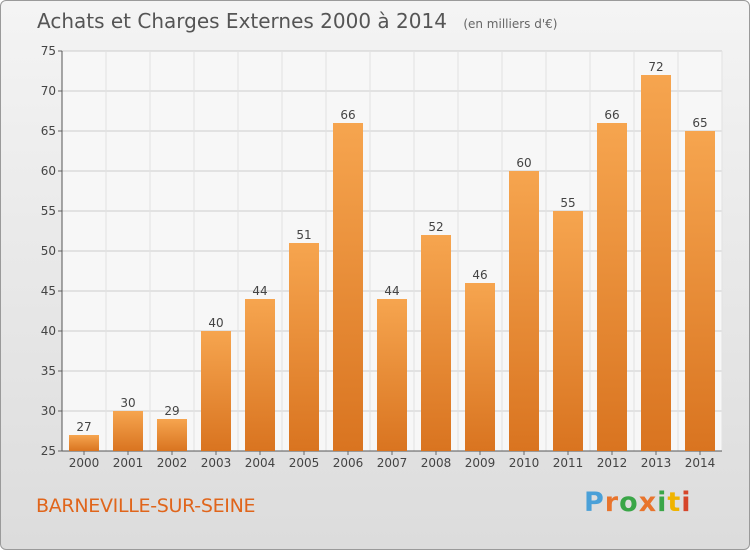  Describe the element at coordinates (510, 24) in the screenshot. I see `chart-subtitle: (en milliers d'€)` at that location.